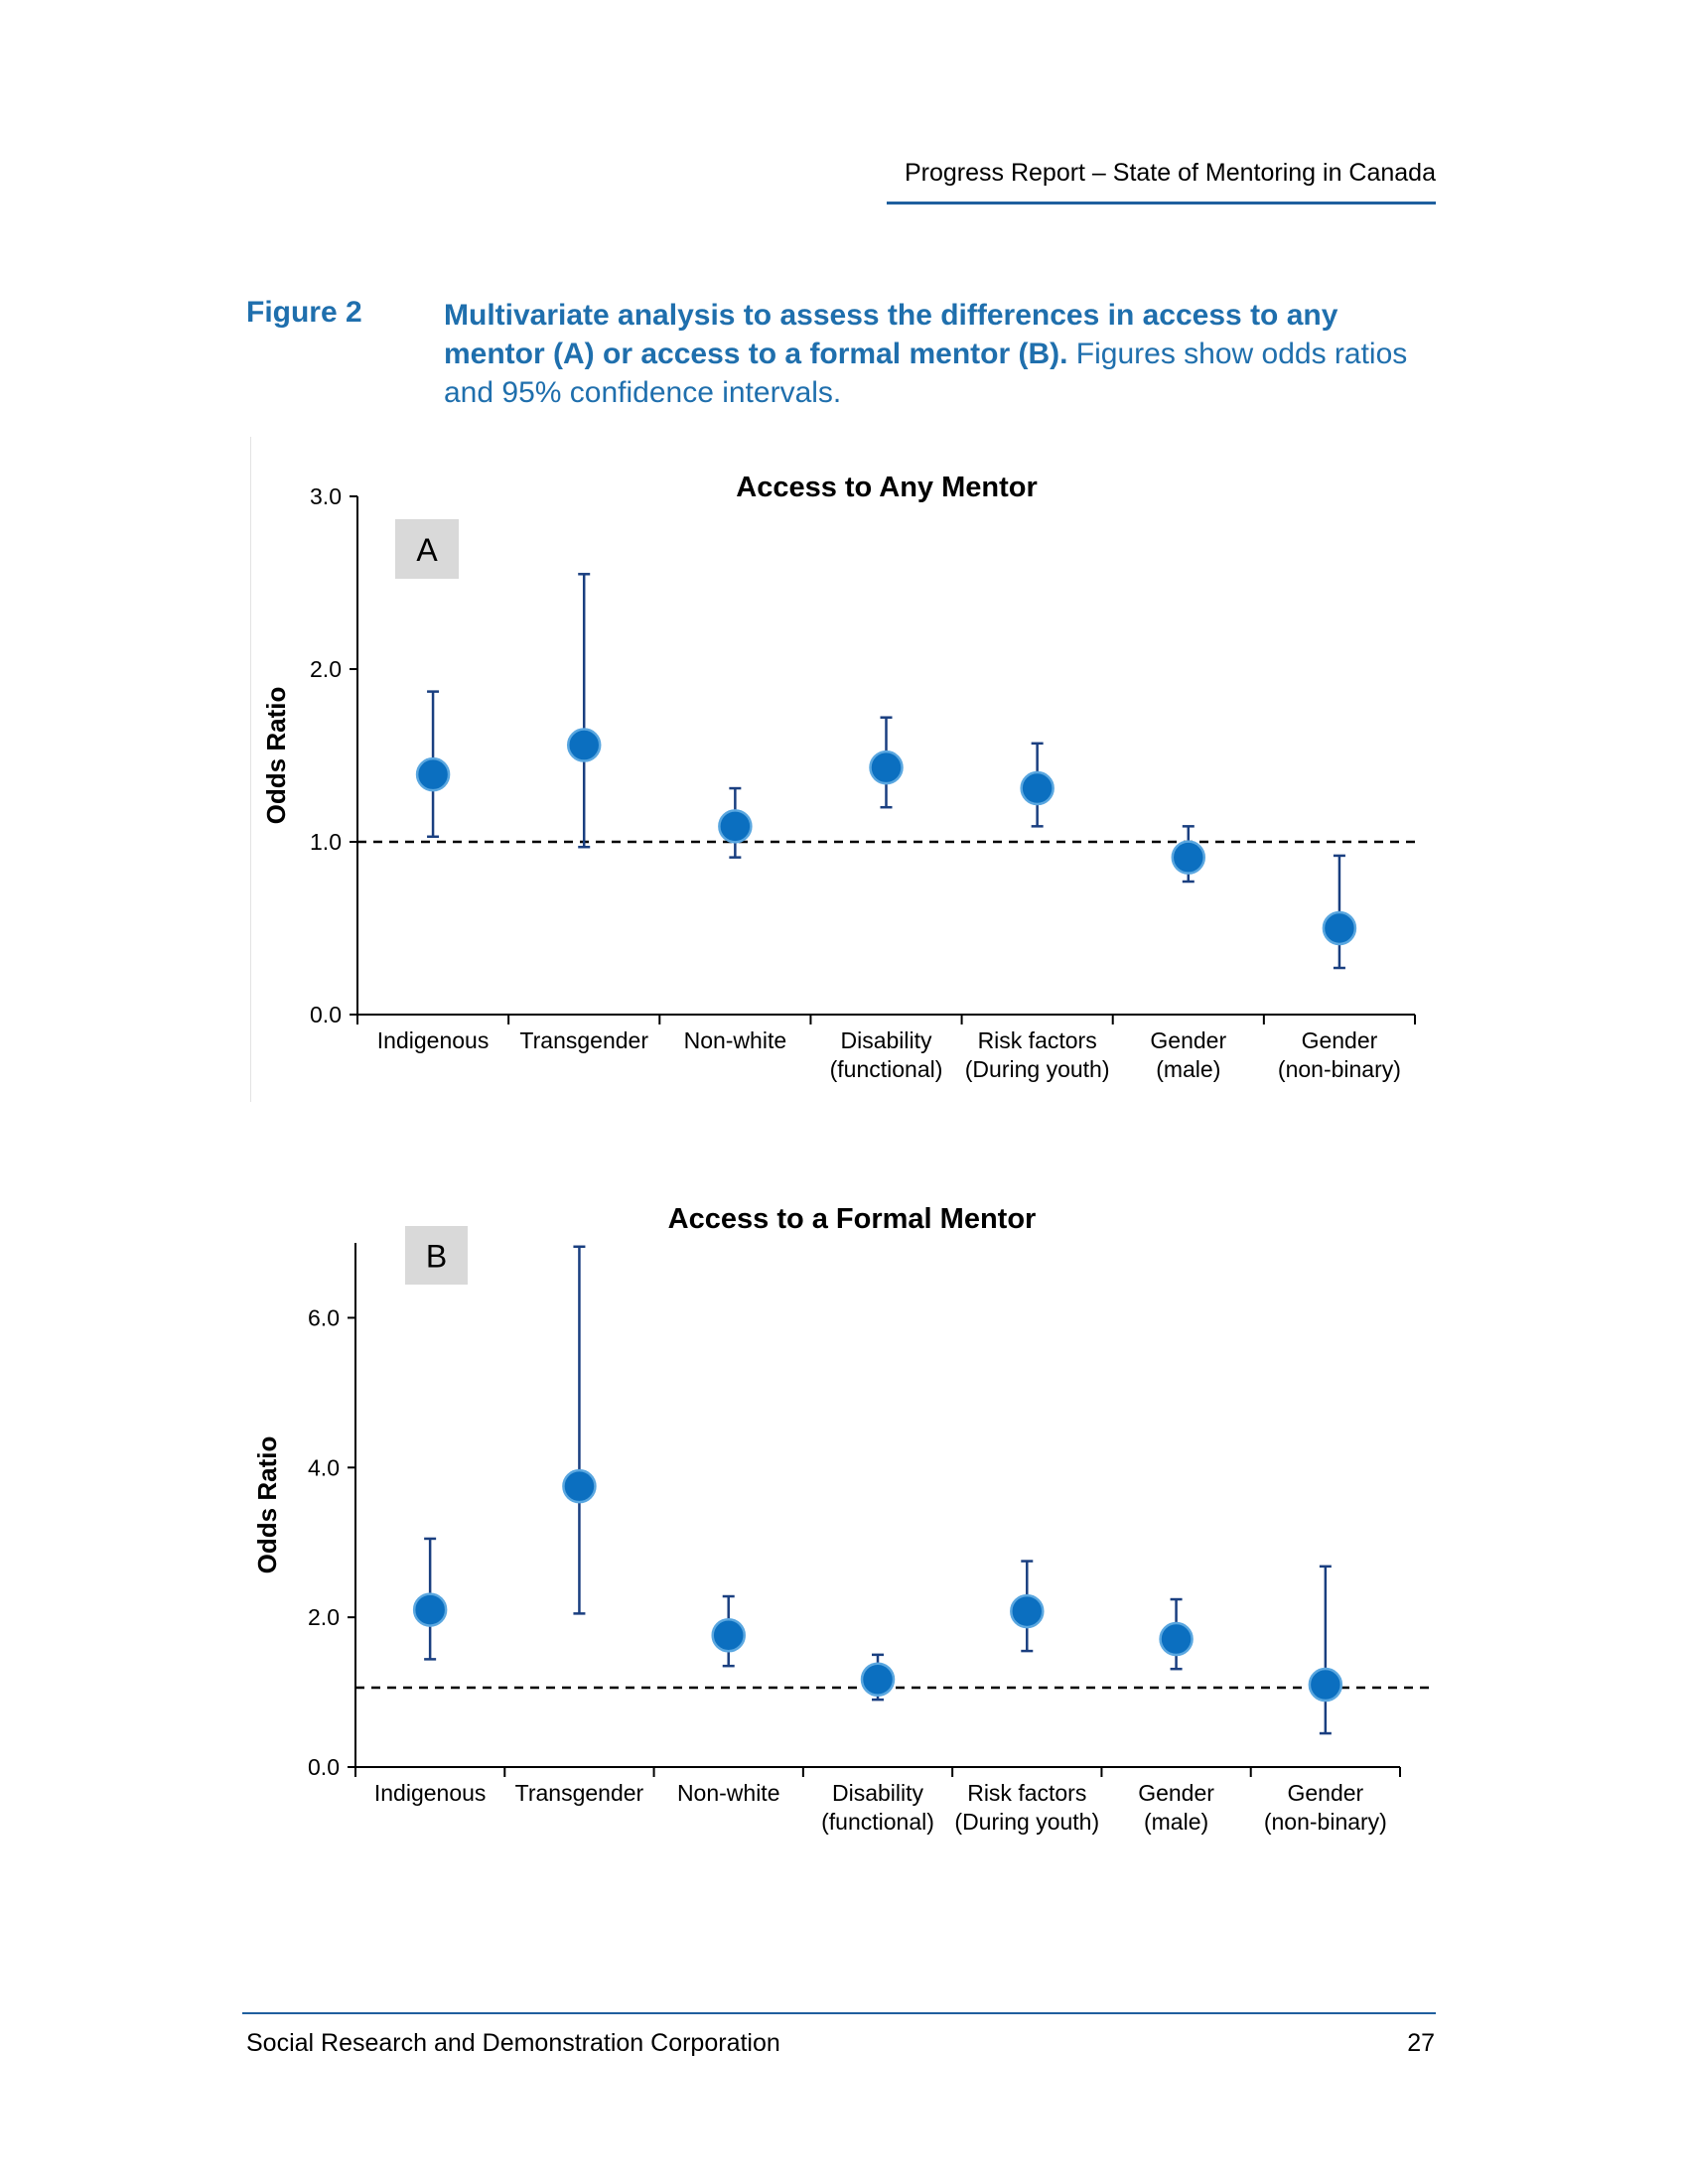 The image size is (1688, 2184). Describe the element at coordinates (276, 756) in the screenshot. I see `chart-a-y-axis-title: Odds Ratio` at that location.